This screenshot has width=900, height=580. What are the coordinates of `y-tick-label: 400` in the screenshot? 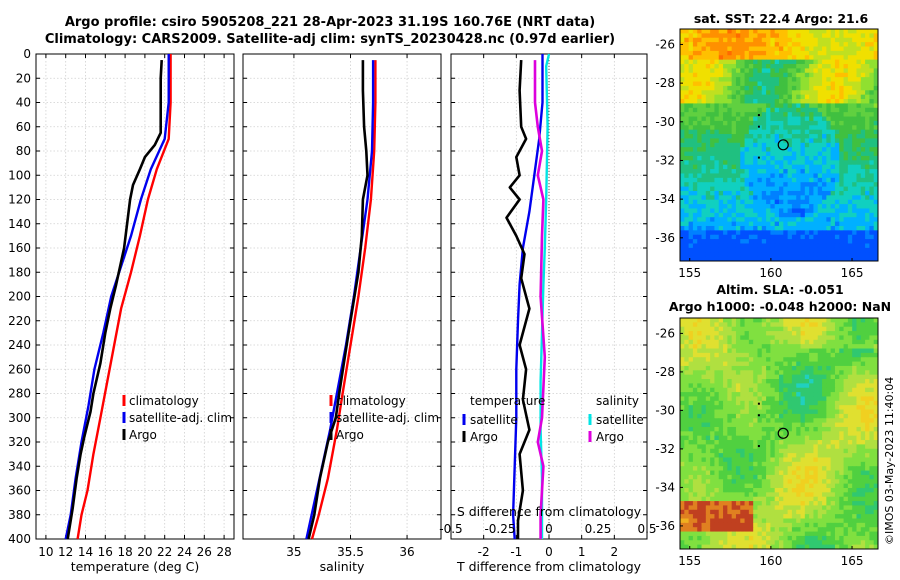 It's located at (19, 539).